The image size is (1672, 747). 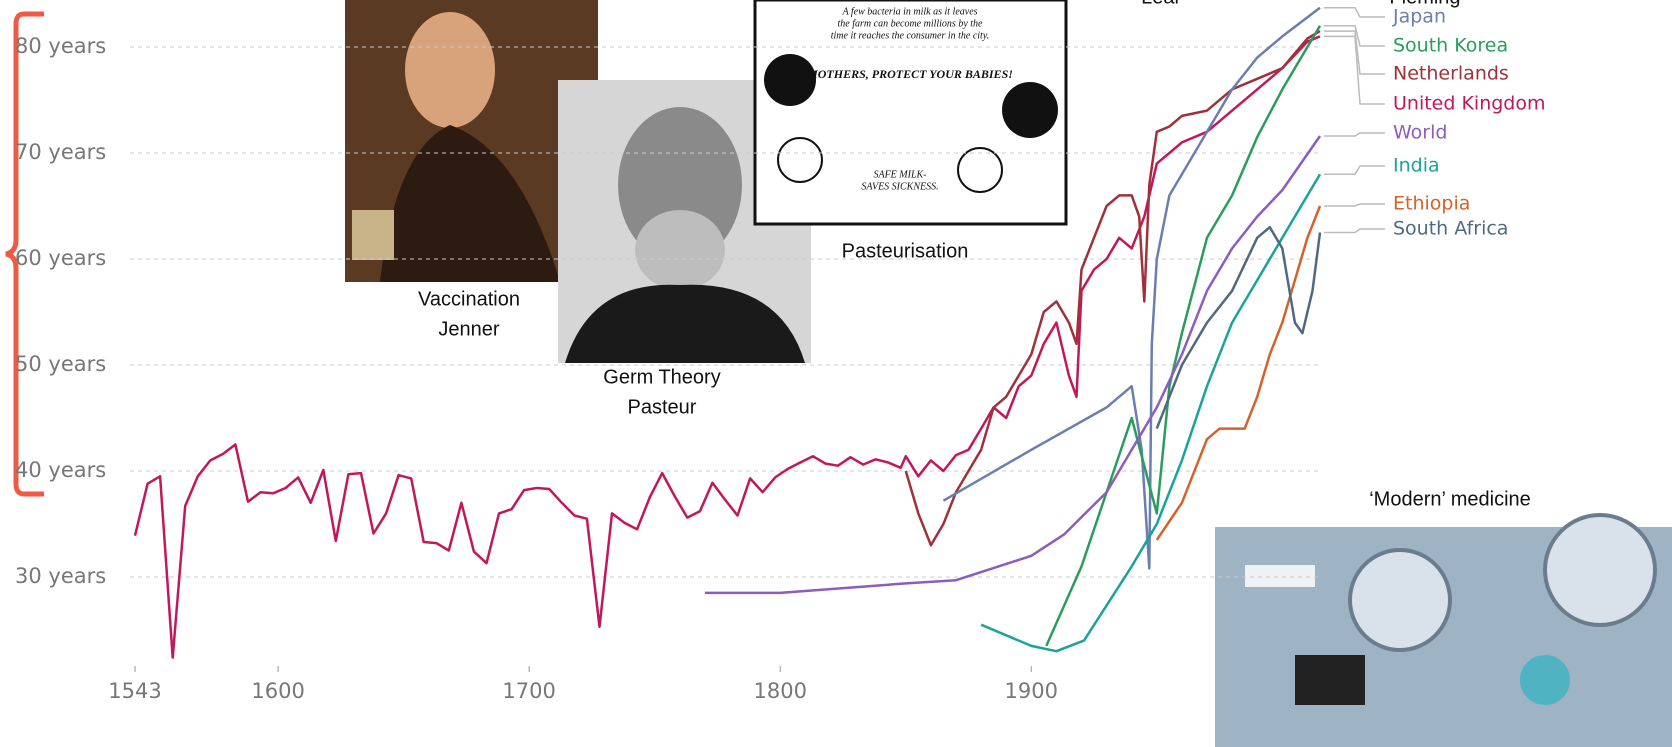 What do you see at coordinates (1451, 74) in the screenshot?
I see `legend-label: Netherlands` at bounding box center [1451, 74].